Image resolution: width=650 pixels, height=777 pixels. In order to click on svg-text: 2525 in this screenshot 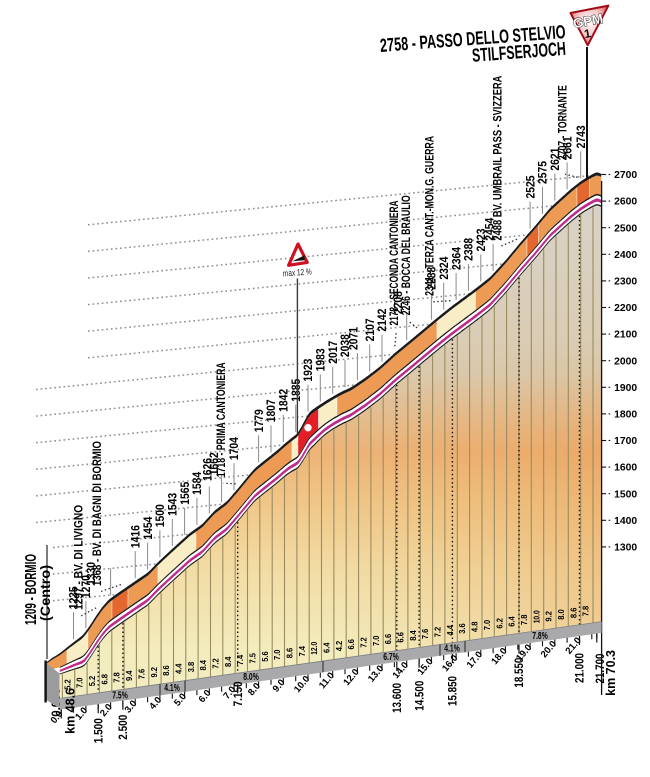, I will do `click(530, 186)`.